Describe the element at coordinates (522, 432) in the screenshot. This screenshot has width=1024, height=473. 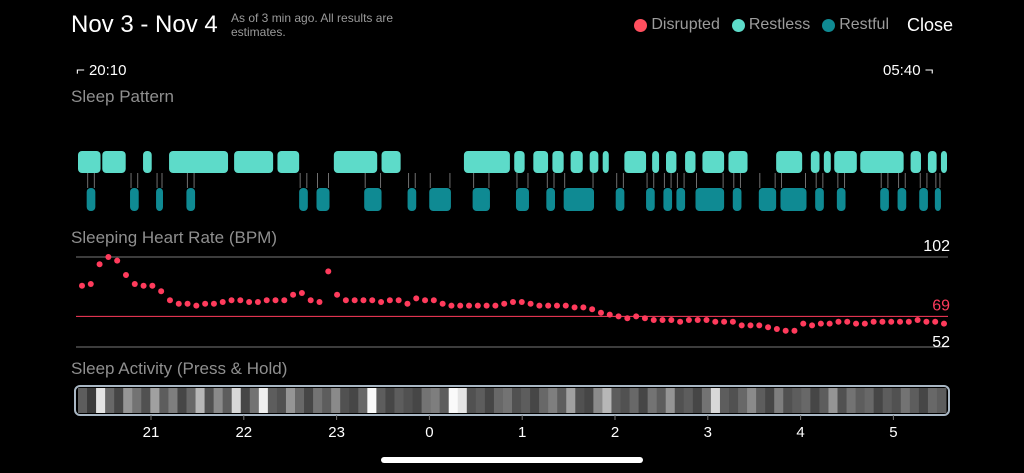
I see `hour-label: 1` at that location.